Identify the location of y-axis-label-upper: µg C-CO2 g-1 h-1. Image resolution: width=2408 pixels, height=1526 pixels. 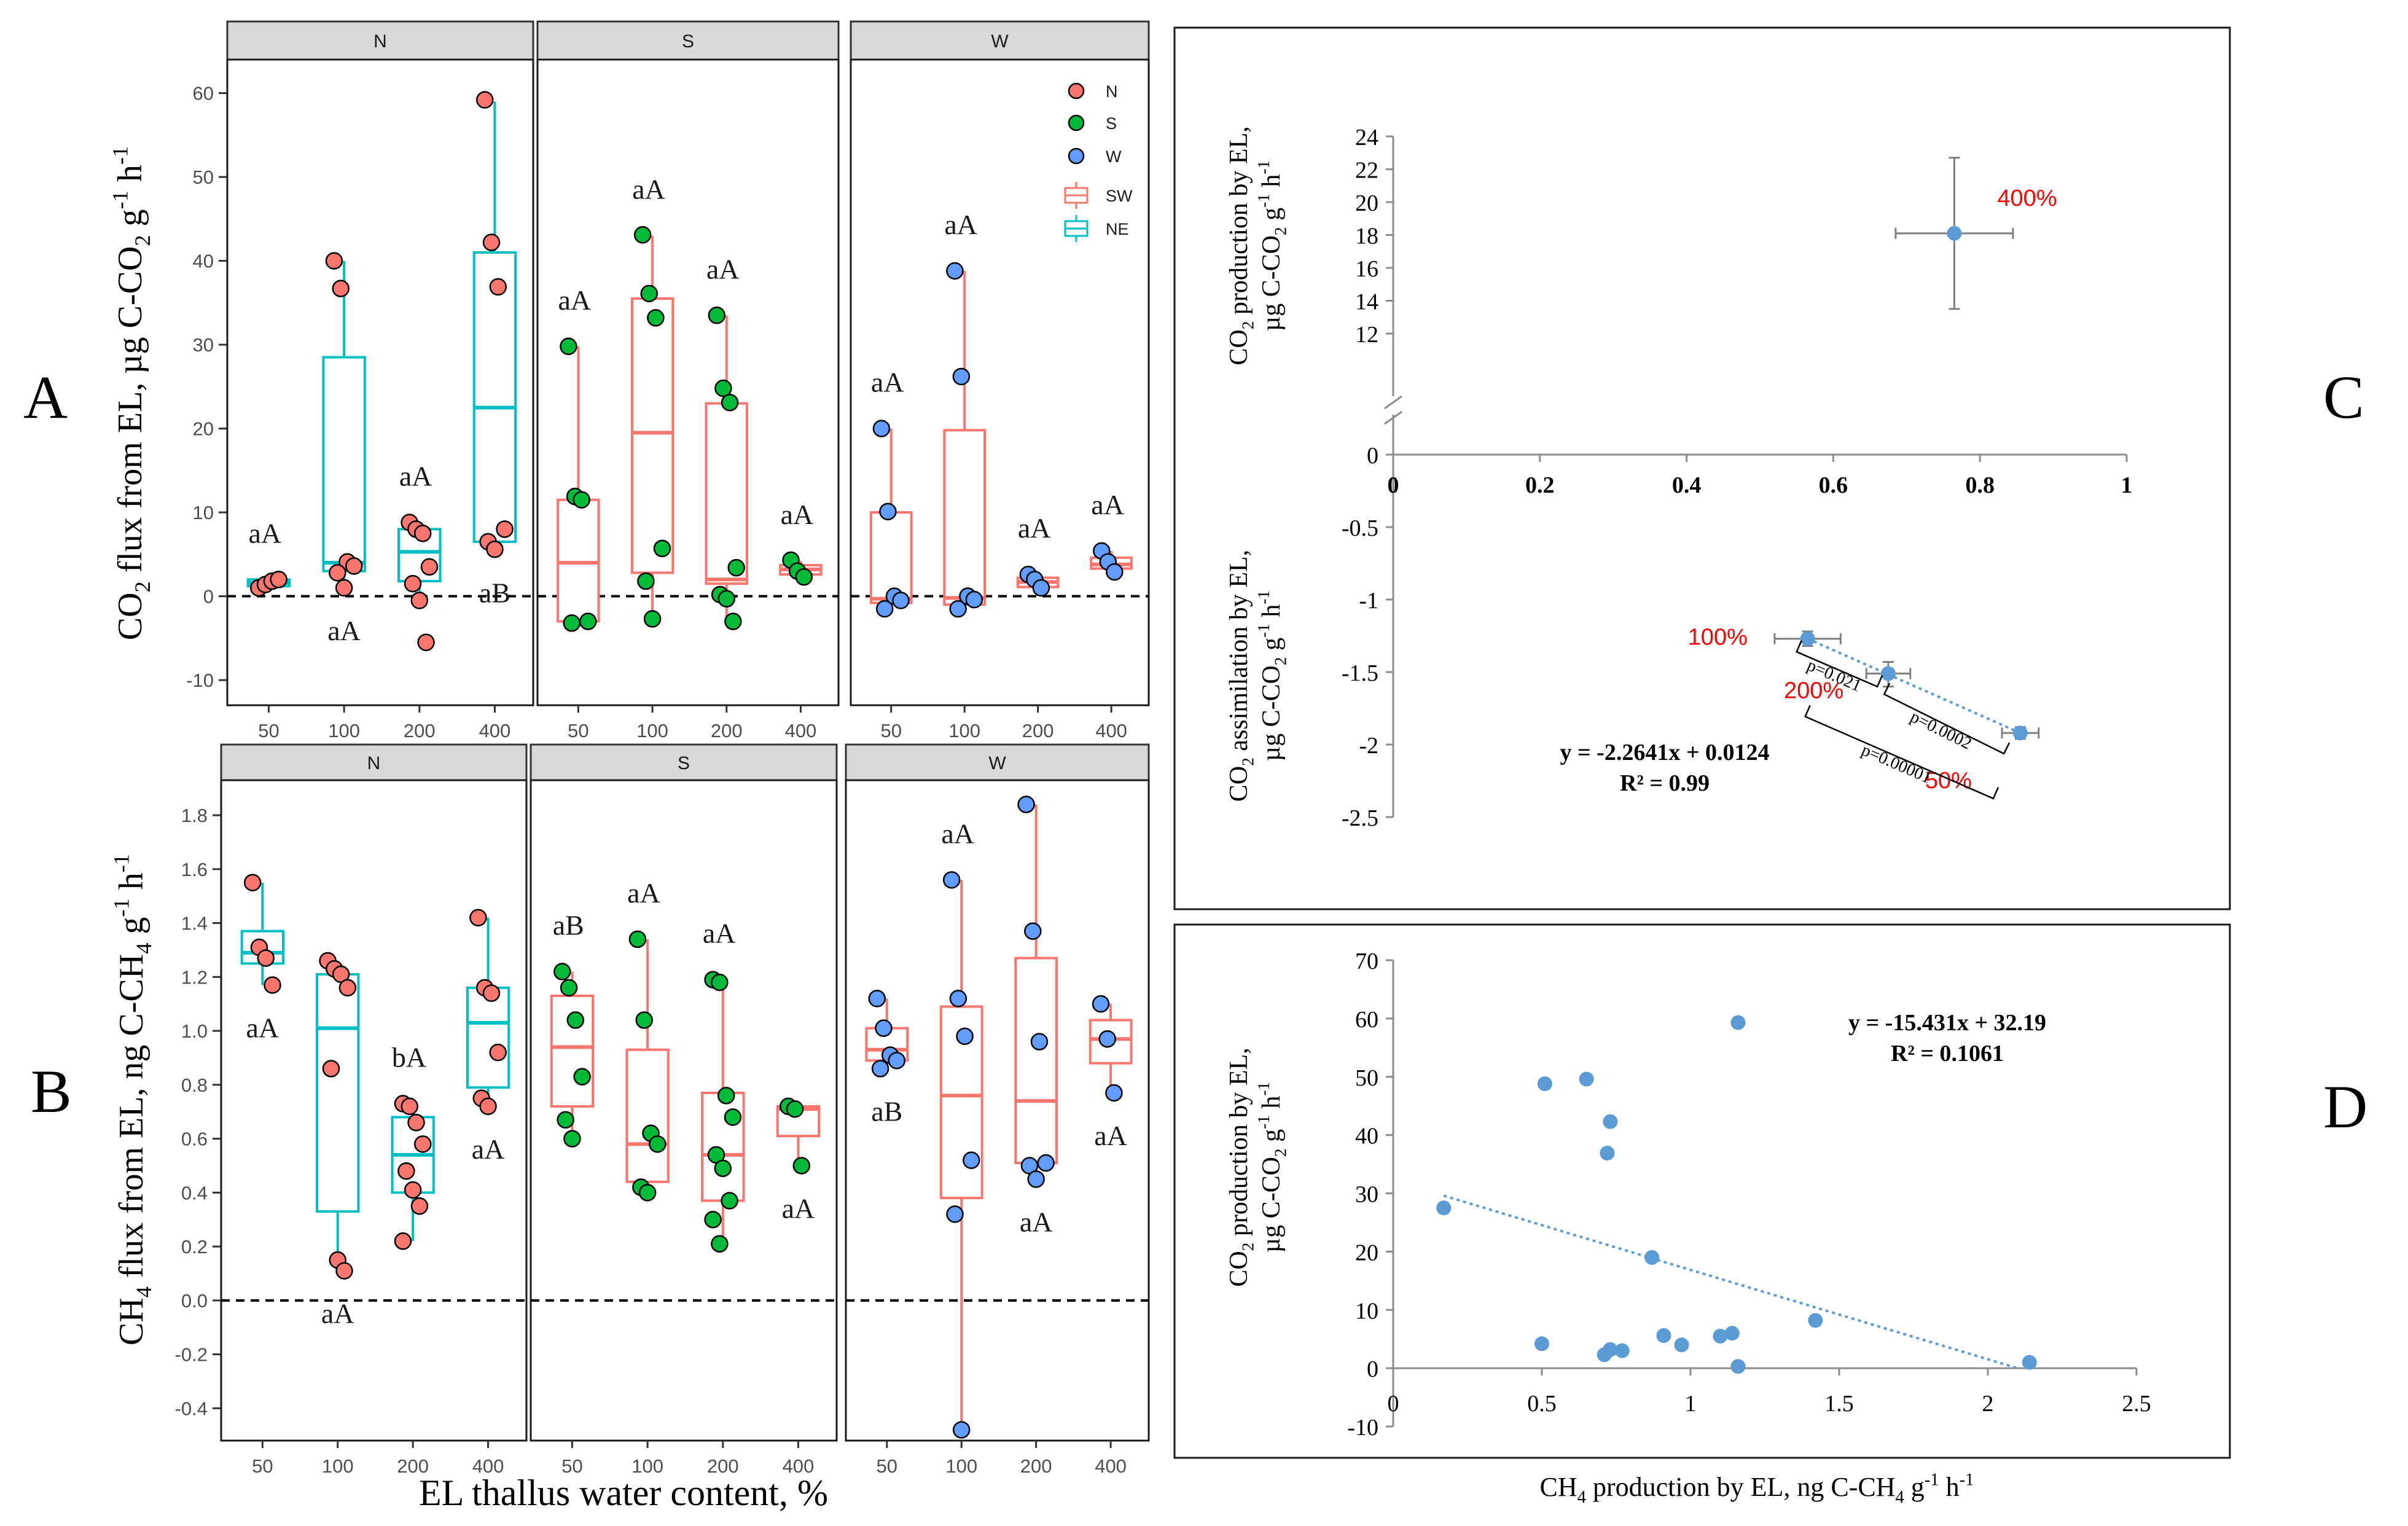
(1271, 245).